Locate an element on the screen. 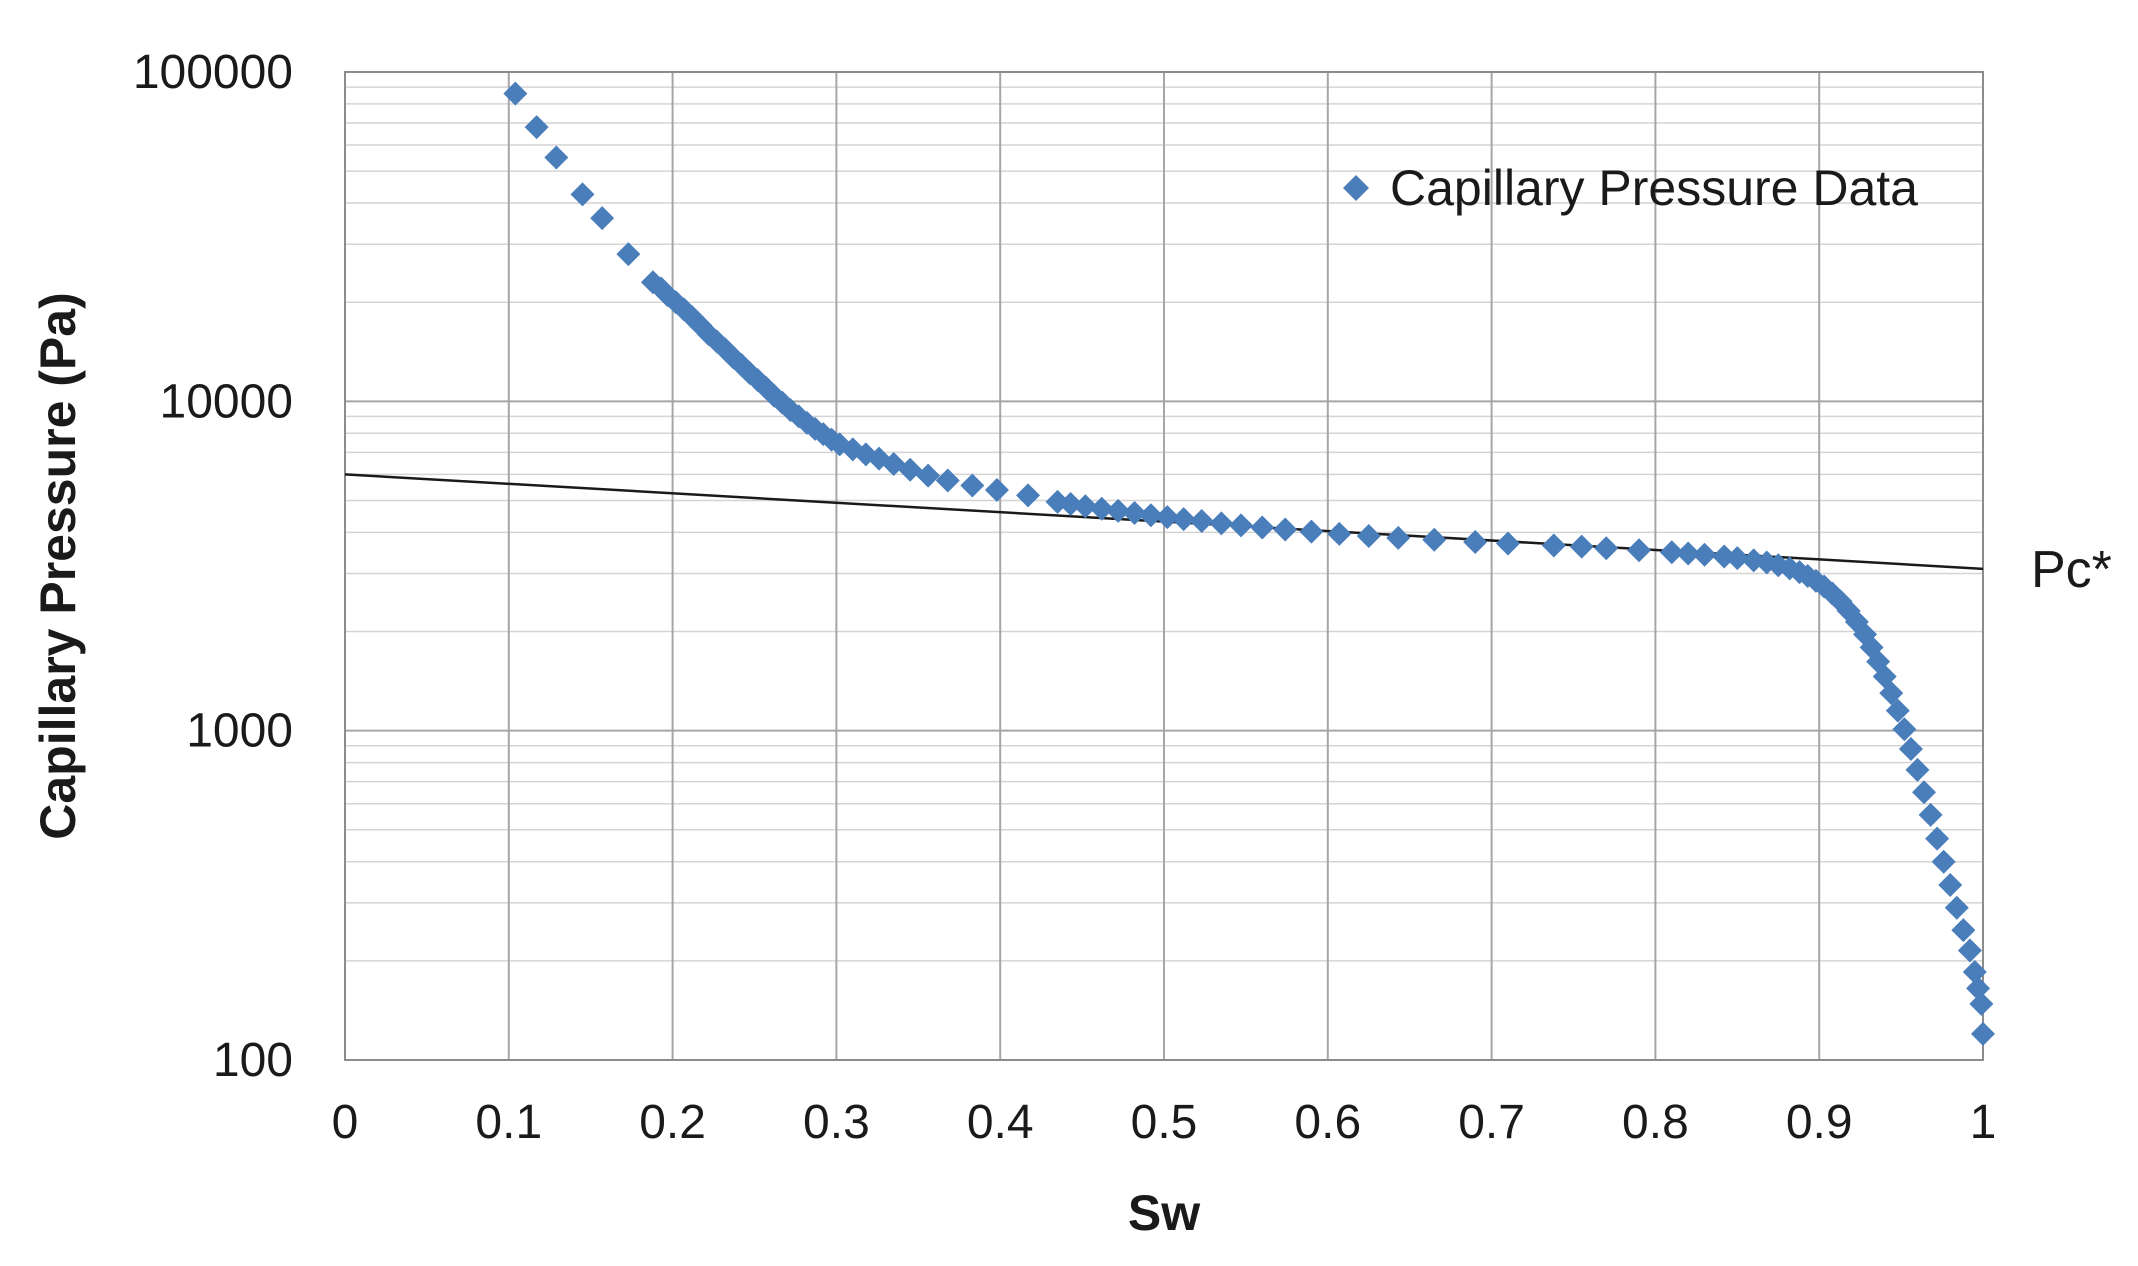  x-tick-label: 0.5 is located at coordinates (1164, 1122).